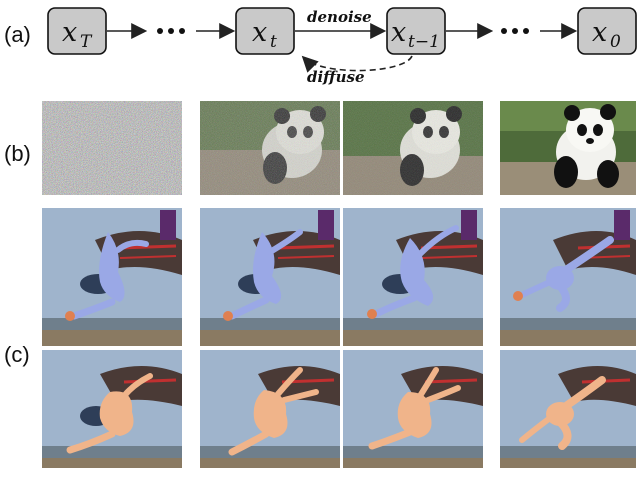  What do you see at coordinates (69, 32) in the screenshot?
I see `node-xT-base: x` at bounding box center [69, 32].